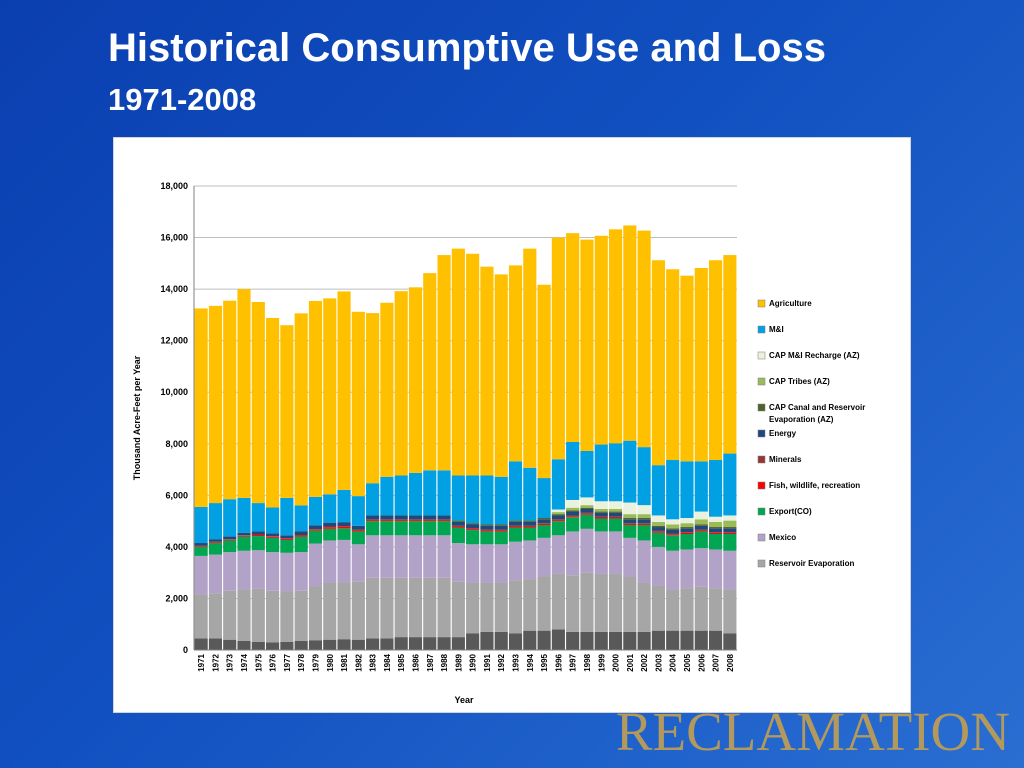  I want to click on legend-swatch, so click(761, 459).